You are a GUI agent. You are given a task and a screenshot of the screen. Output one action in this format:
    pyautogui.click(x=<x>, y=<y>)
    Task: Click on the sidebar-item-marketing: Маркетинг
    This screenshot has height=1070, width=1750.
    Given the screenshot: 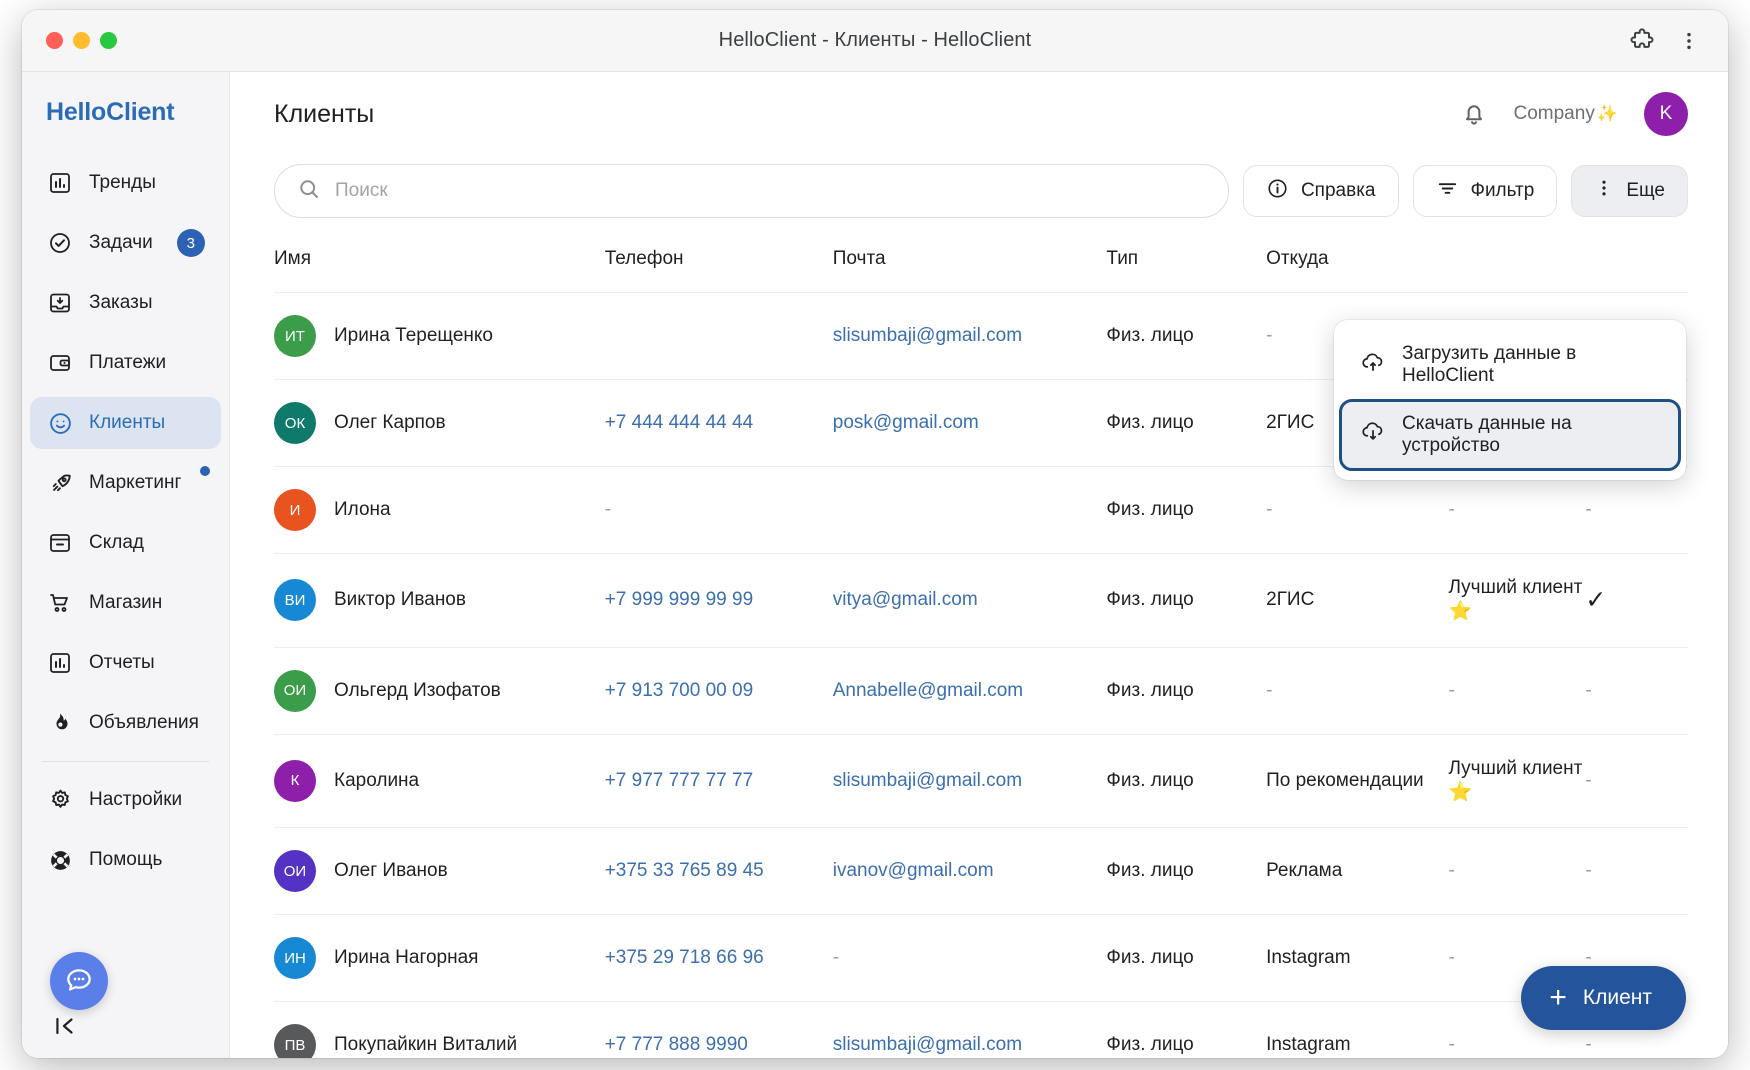 What is the action you would take?
    pyautogui.click(x=125, y=483)
    